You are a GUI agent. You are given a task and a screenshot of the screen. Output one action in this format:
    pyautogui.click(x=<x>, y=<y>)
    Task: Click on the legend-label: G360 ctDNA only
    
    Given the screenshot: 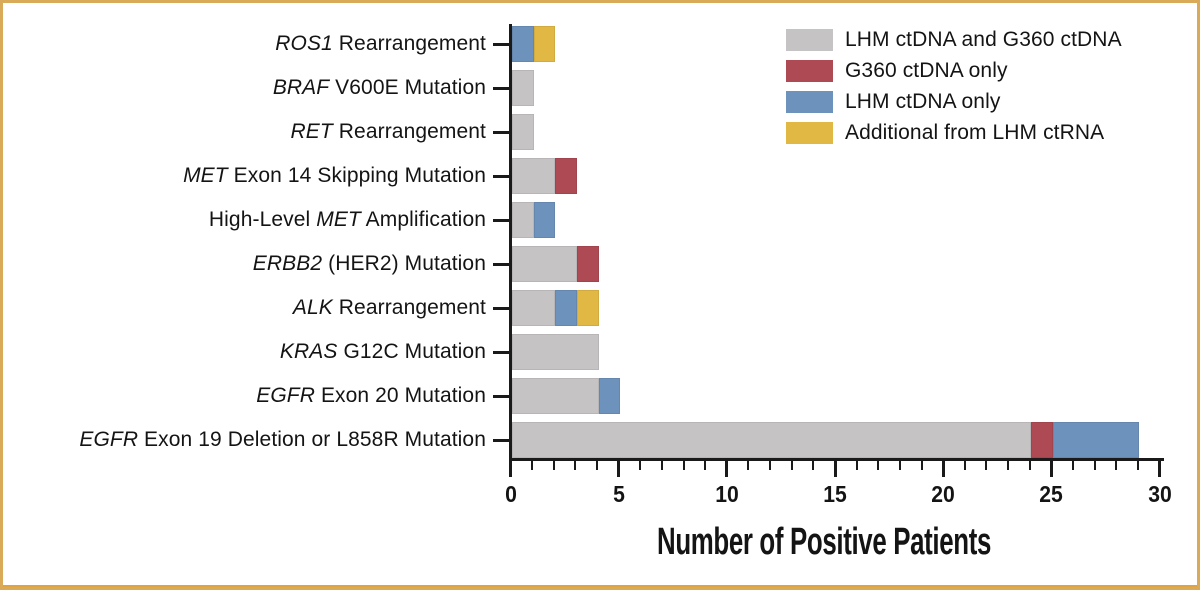 What is the action you would take?
    pyautogui.click(x=926, y=70)
    